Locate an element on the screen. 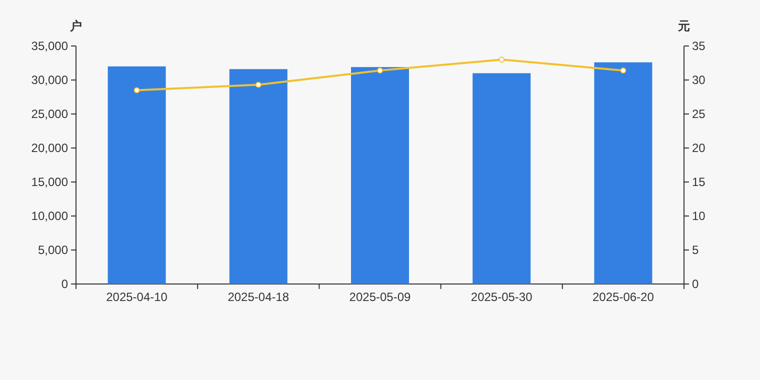 The height and width of the screenshot is (380, 760). y2-tick-label: 20 is located at coordinates (699, 148).